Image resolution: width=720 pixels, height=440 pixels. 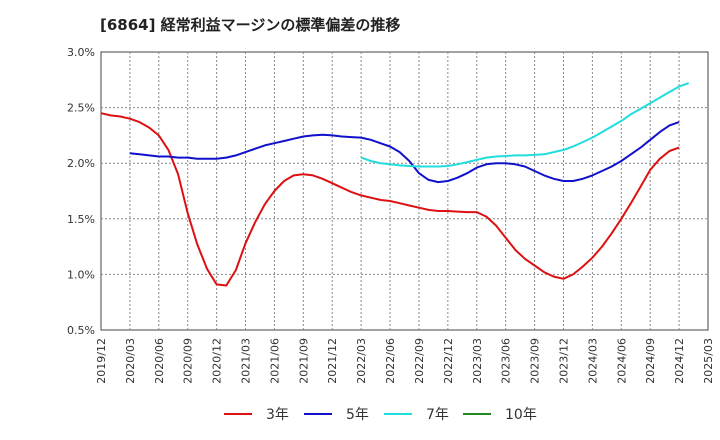 I want to click on chart-title: [6864] 経常利益マージンの標準偏差の推移, so click(x=250, y=25).